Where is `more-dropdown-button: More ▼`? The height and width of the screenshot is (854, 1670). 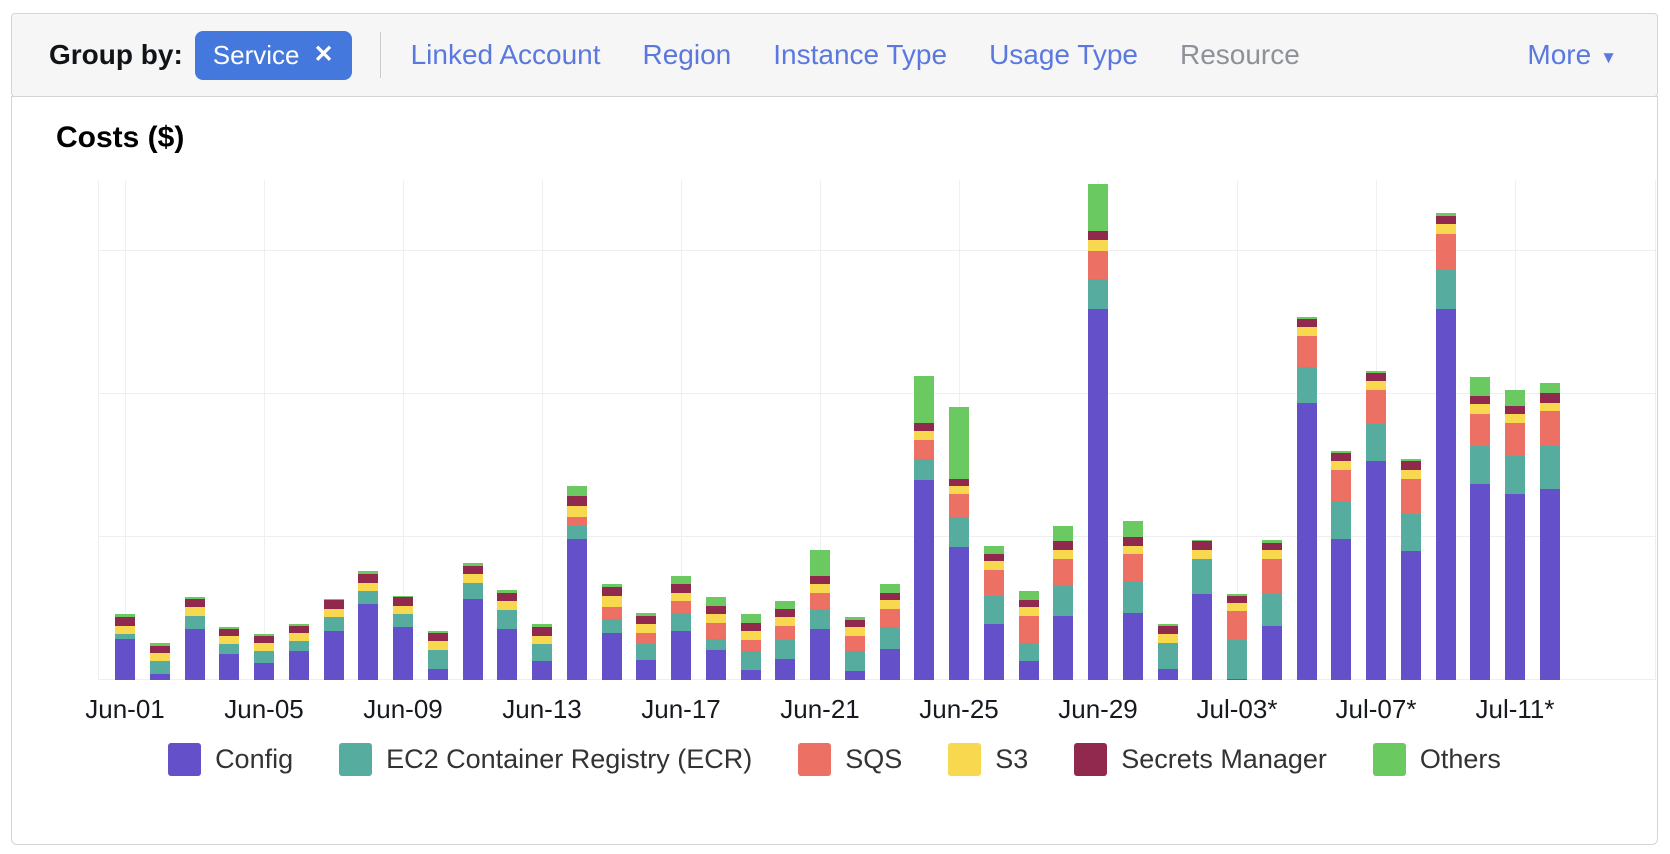
more-dropdown-button: More ▼ is located at coordinates (1572, 55).